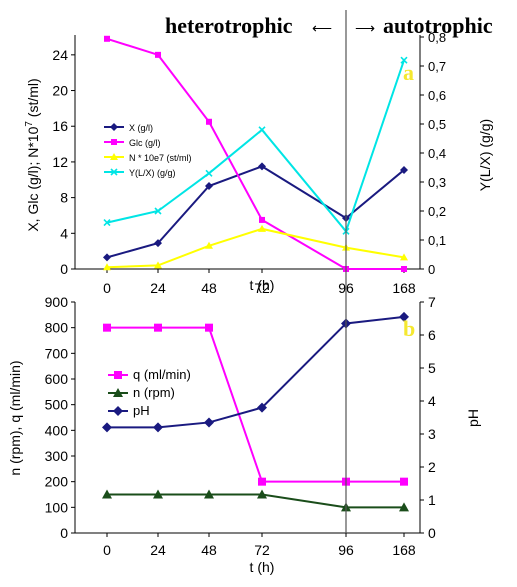 This screenshot has height=587, width=517. What do you see at coordinates (160, 158) in the screenshot?
I see `legend-entry: N * 10e7 (st/ml)` at bounding box center [160, 158].